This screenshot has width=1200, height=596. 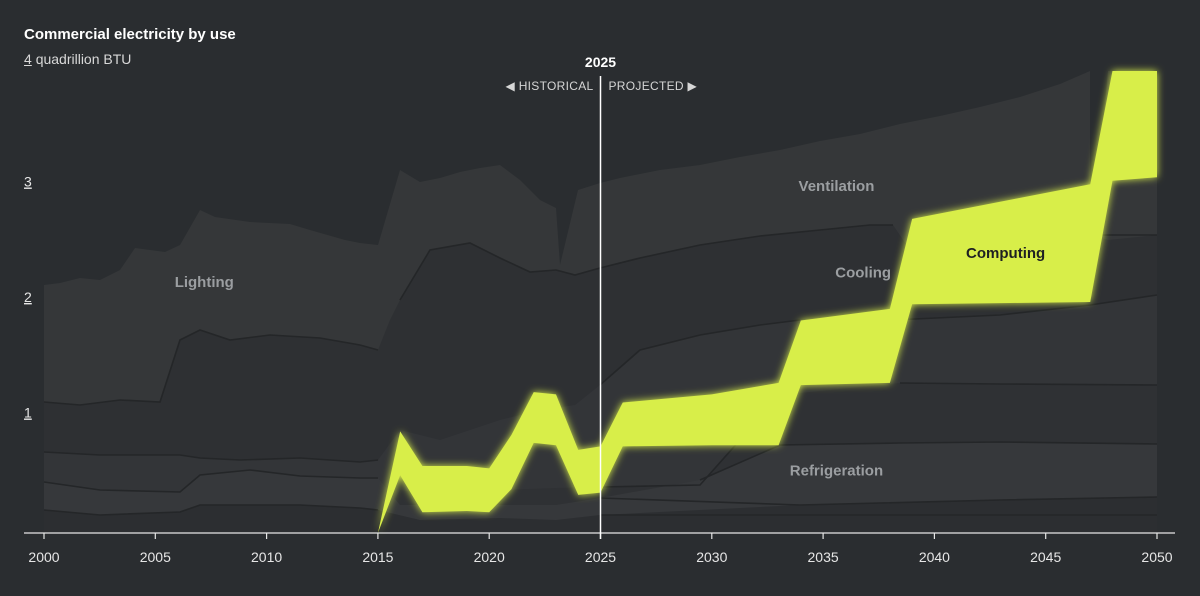 What do you see at coordinates (28, 59) in the screenshot?
I see `y-tick-top: 4` at bounding box center [28, 59].